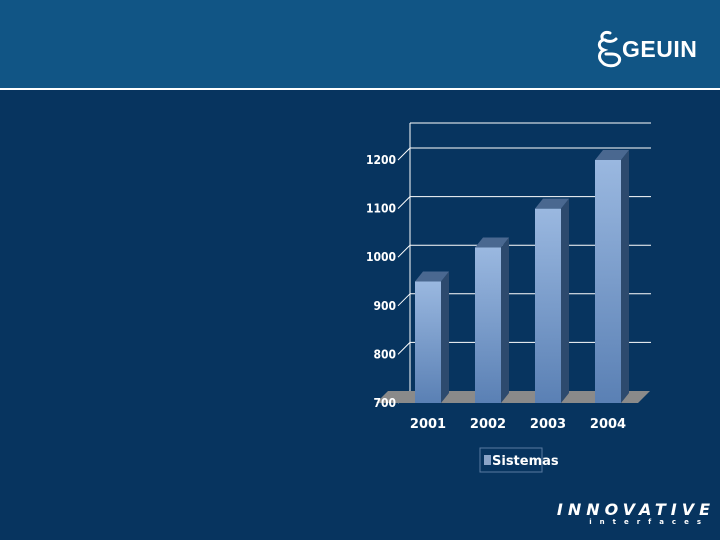 This screenshot has height=540, width=720. I want to click on y-tick-label: 800, so click(384, 354).